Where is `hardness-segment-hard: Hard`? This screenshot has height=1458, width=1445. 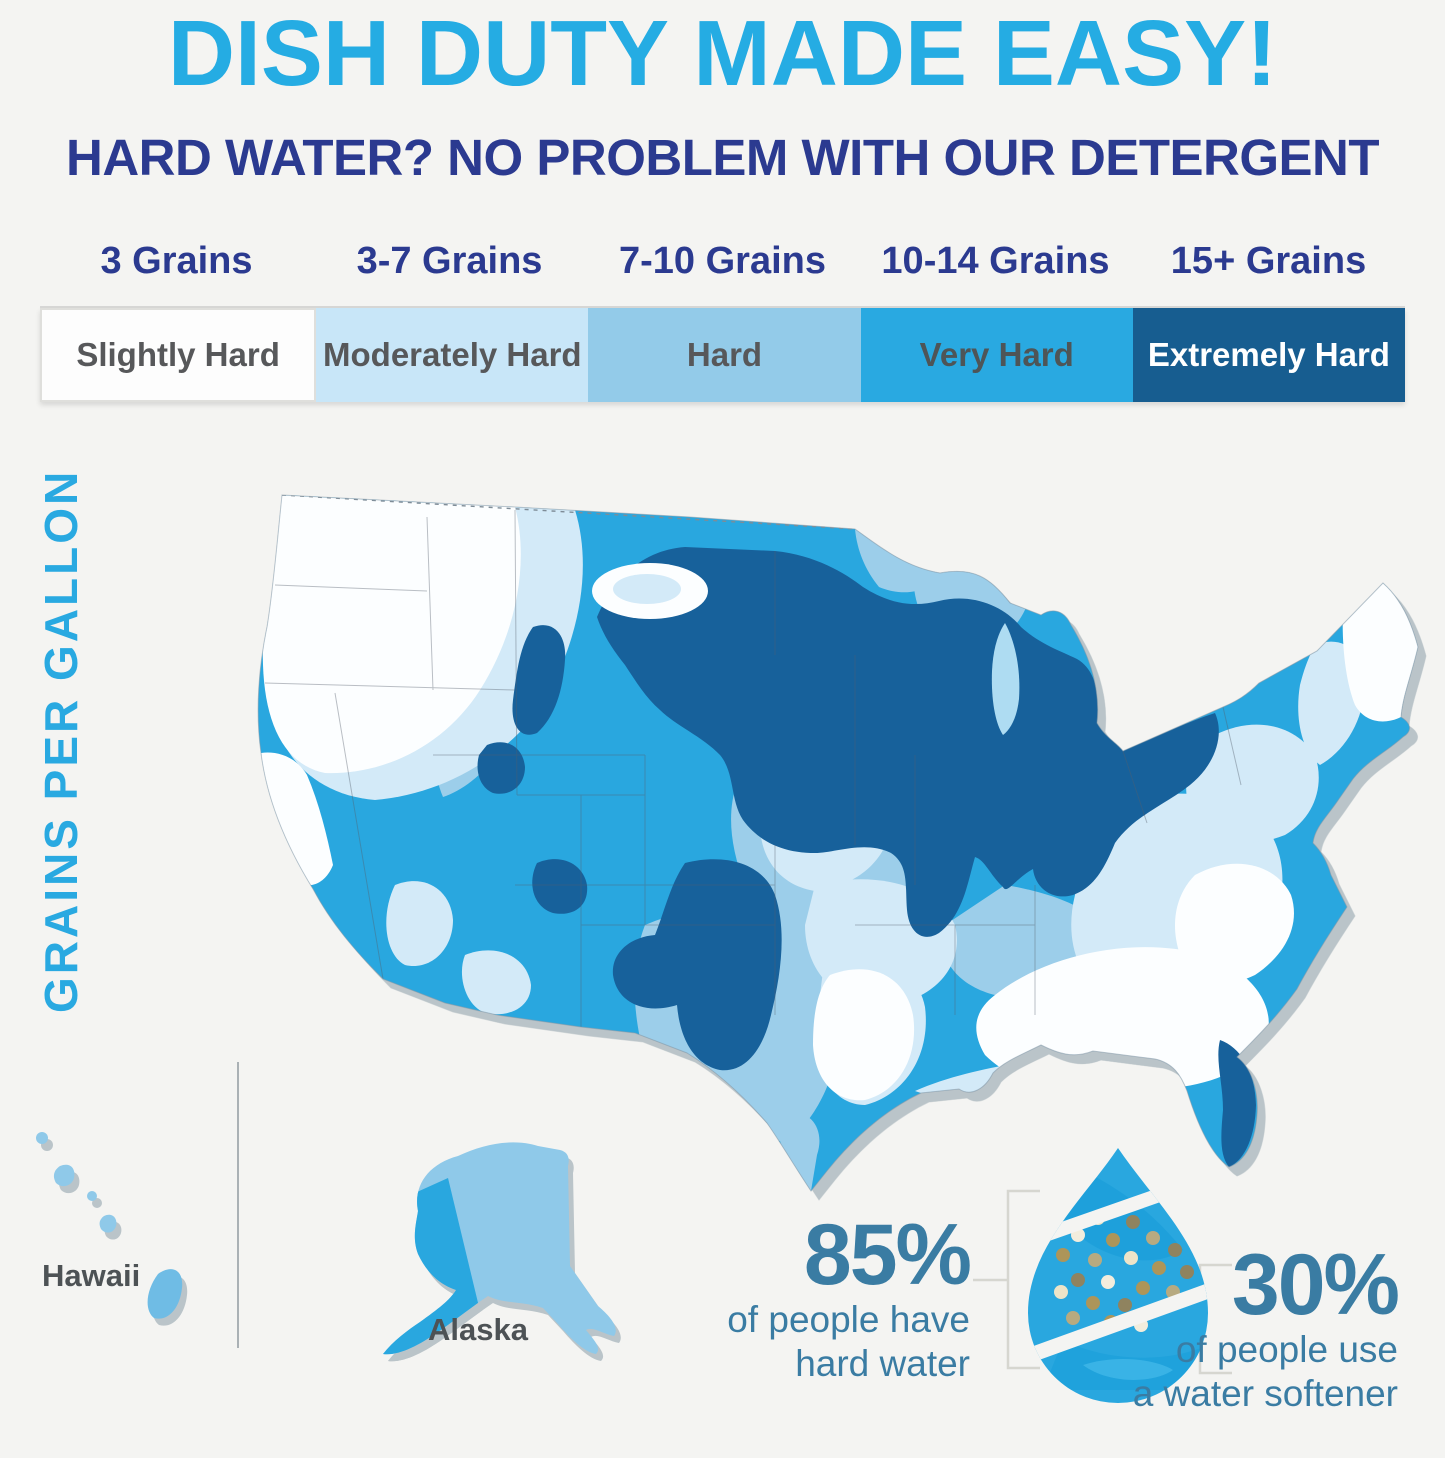
hardness-segment-hard: Hard is located at coordinates (724, 355).